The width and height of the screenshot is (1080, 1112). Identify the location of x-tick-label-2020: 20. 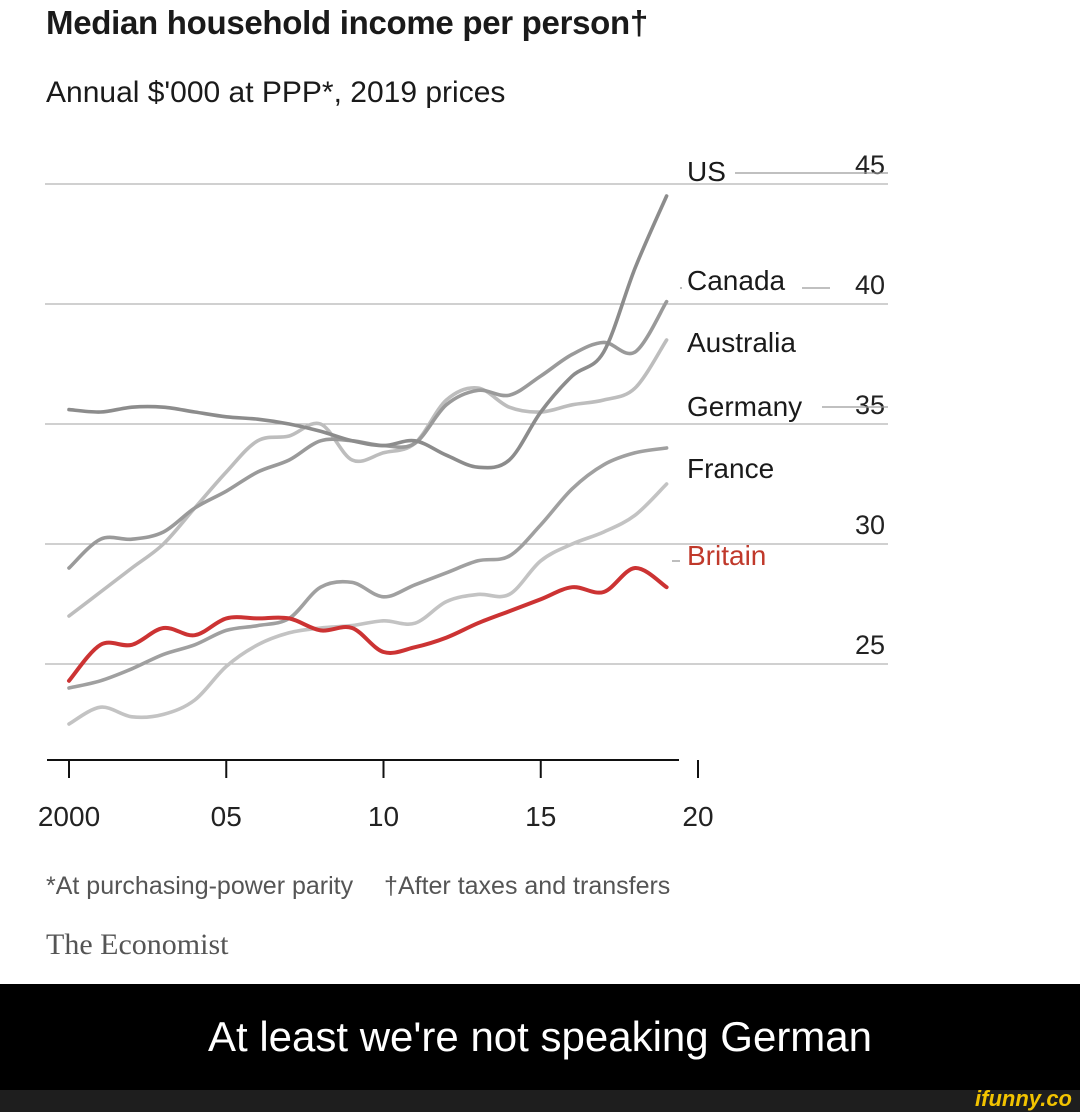
(697, 816).